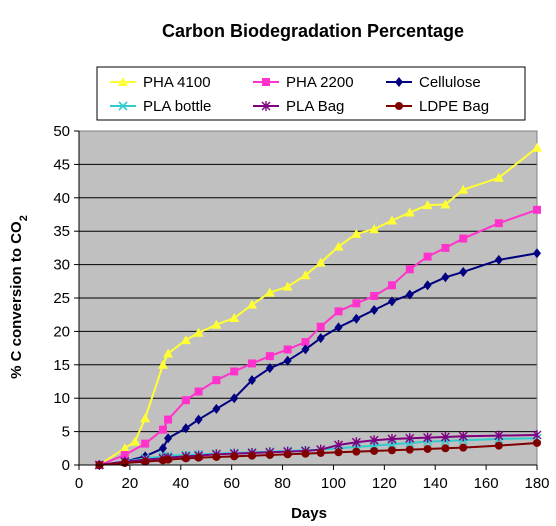 The width and height of the screenshot is (556, 526). Describe the element at coordinates (61, 131) in the screenshot. I see `y-tick-label: 50` at that location.